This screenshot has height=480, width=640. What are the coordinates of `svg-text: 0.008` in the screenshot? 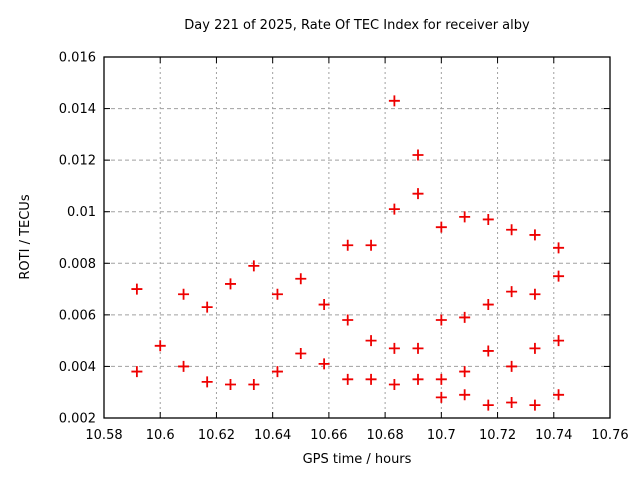 It's located at (77, 264).